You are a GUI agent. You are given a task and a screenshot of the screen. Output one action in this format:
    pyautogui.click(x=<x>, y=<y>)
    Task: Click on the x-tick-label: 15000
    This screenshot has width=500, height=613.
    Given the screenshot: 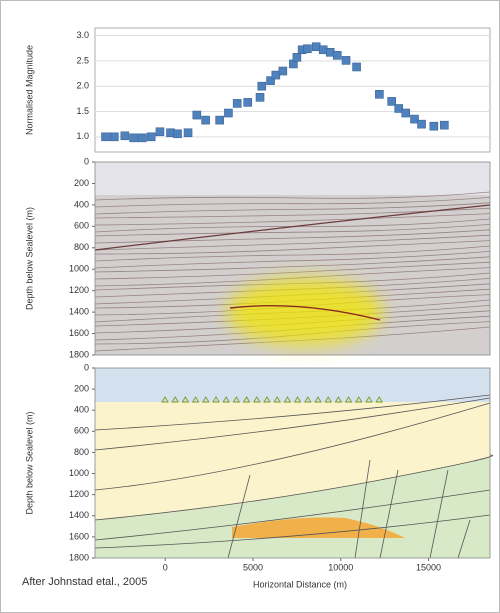 What is the action you would take?
    pyautogui.click(x=428, y=567)
    